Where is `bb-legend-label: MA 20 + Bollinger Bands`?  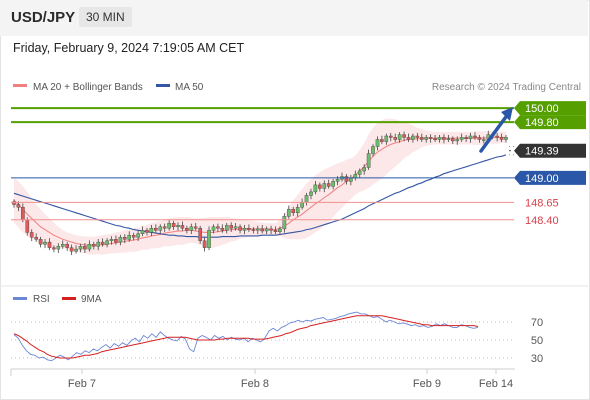 bb-legend-label: MA 20 + Bollinger Bands is located at coordinates (88, 87).